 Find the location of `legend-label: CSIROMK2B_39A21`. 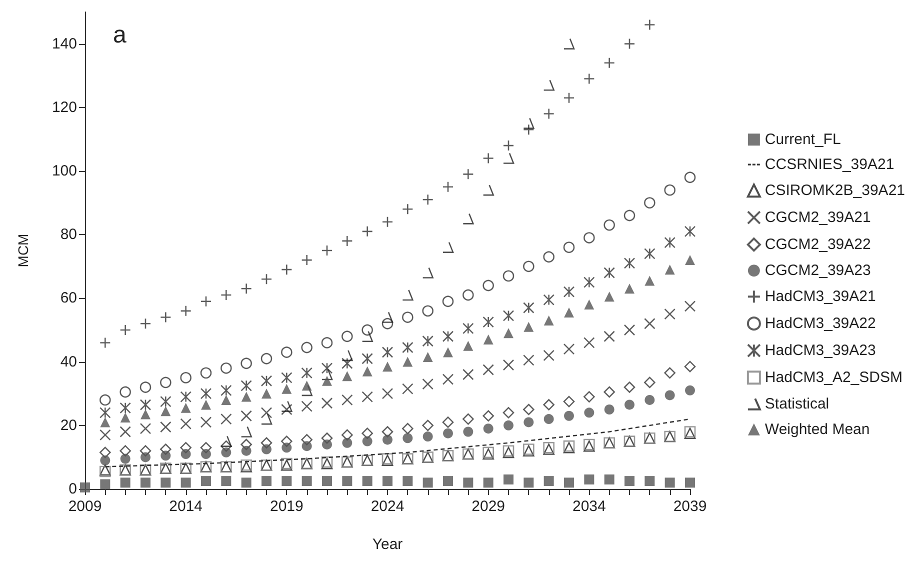

legend-label: CSIROMK2B_39A21 is located at coordinates (835, 191).